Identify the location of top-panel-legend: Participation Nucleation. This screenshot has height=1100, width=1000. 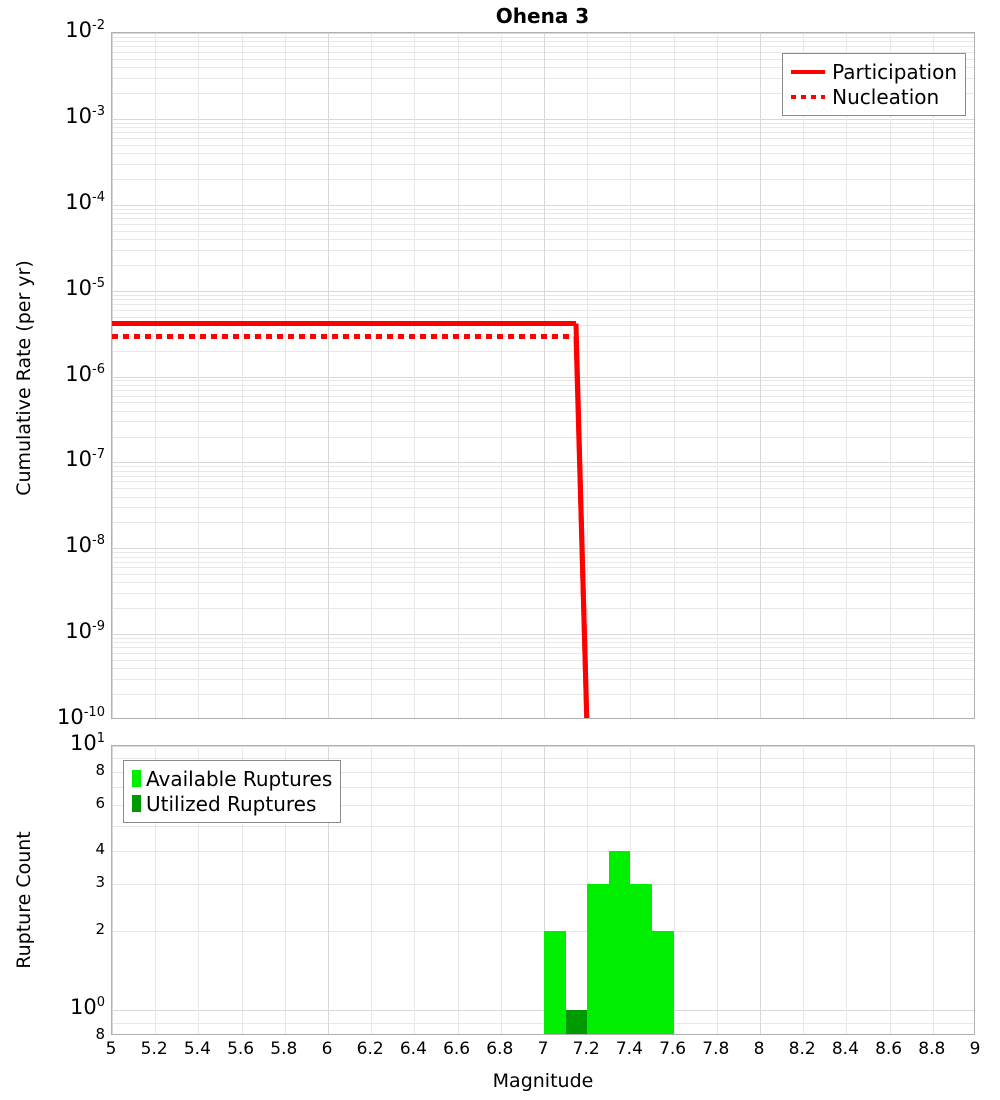
(874, 84).